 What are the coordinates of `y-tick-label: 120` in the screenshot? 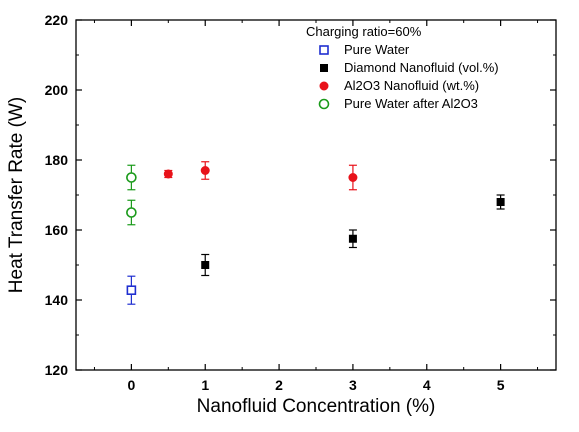 It's located at (57, 370).